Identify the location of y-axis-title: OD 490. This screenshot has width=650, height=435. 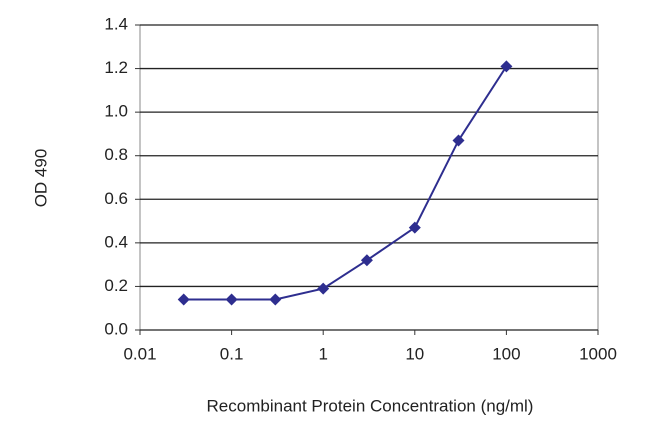
(40, 178).